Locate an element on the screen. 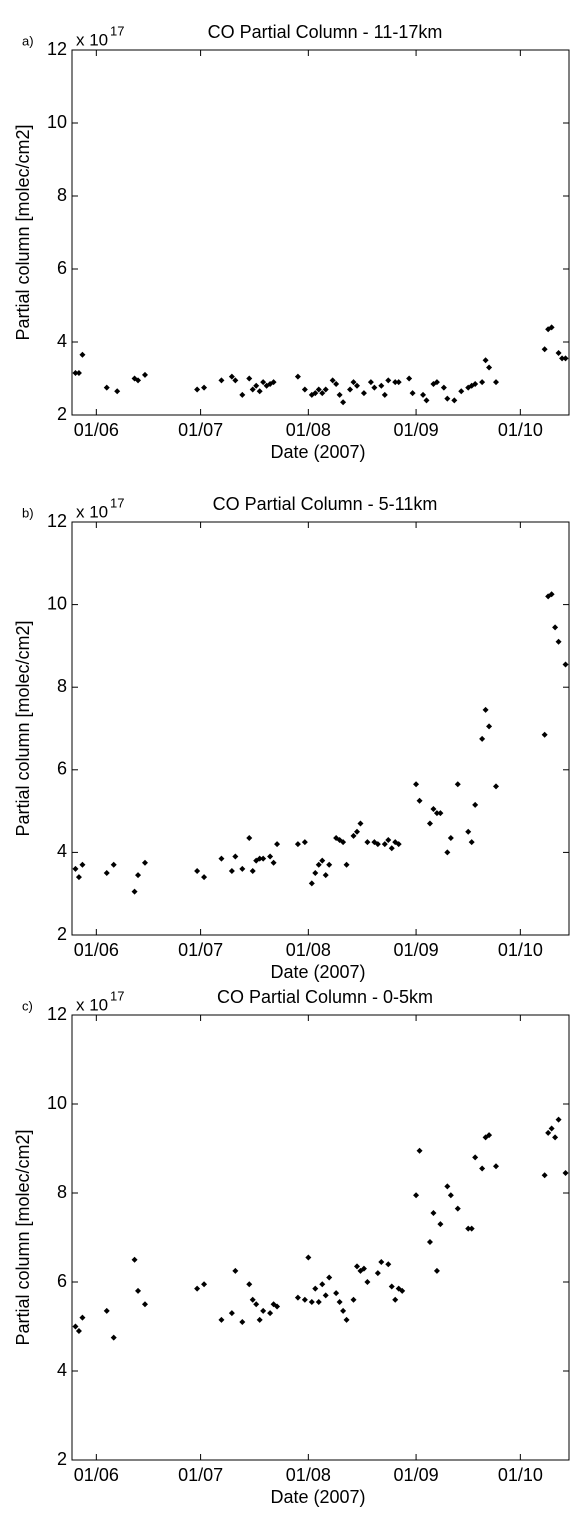 The image size is (570, 1525). panel-label: b) is located at coordinates (28, 512).